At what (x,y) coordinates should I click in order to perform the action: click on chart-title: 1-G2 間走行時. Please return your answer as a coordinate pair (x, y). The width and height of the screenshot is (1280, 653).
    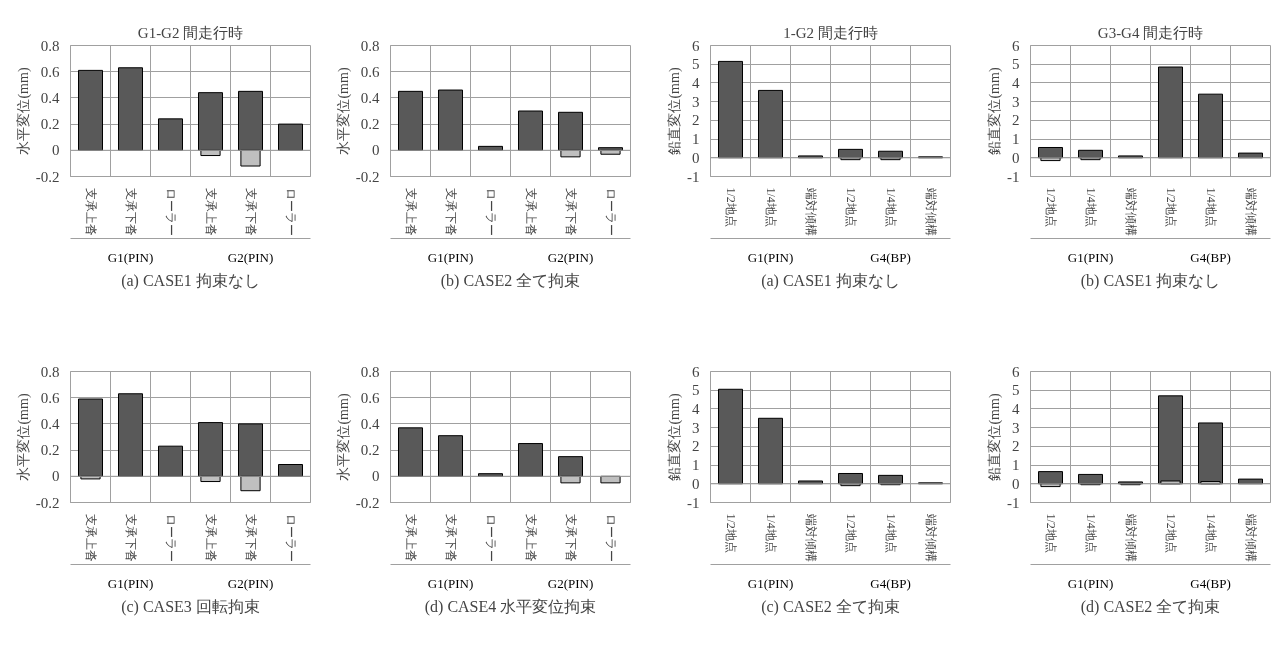
    Looking at the image, I should click on (830, 32).